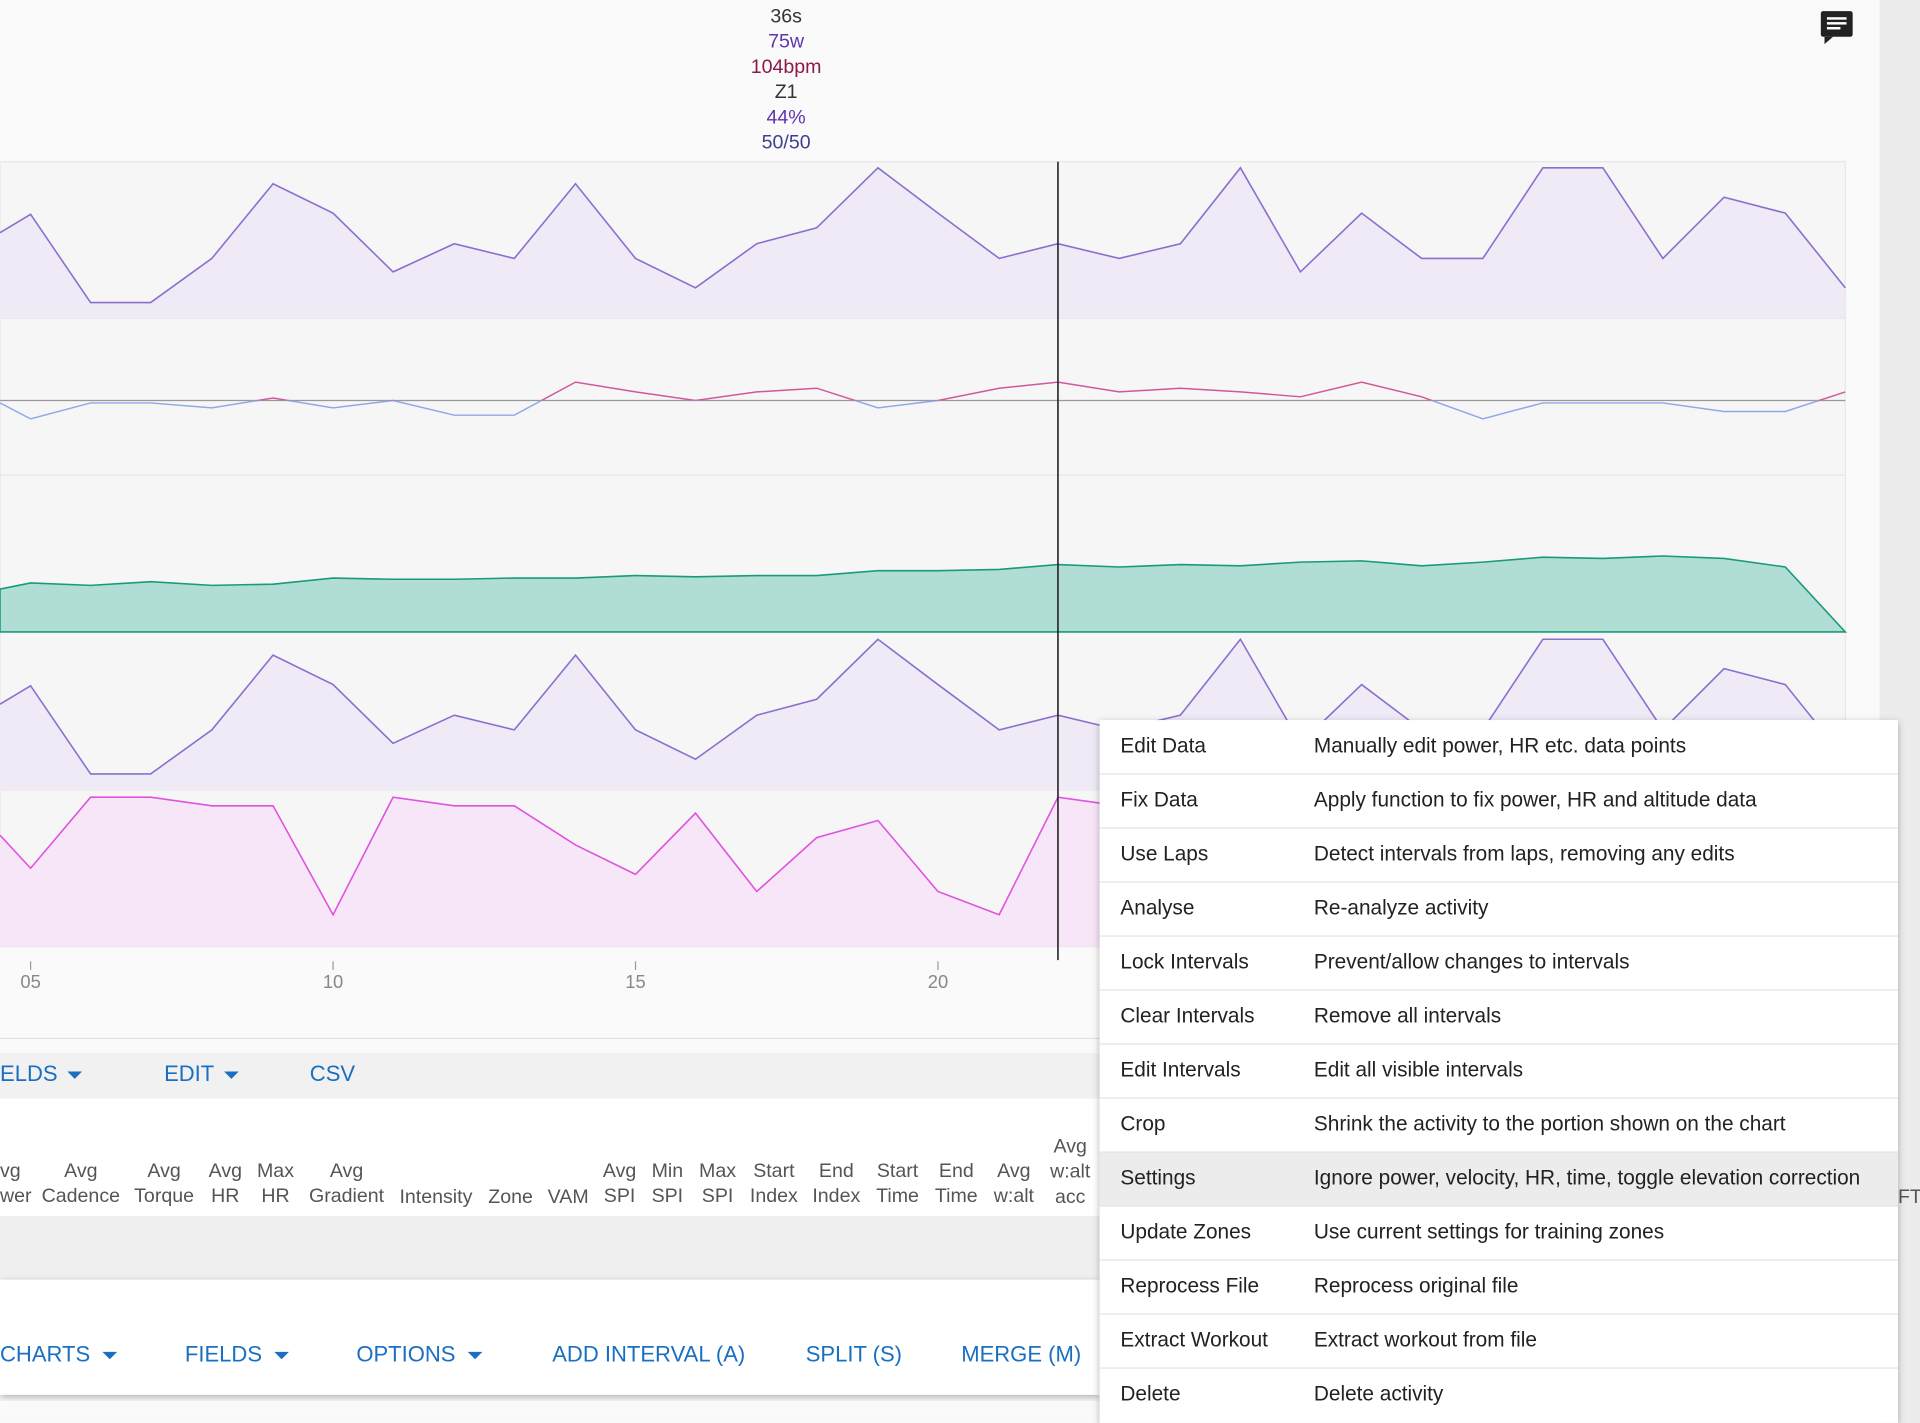 The image size is (1920, 1423). I want to click on x-tick-label: 20, so click(938, 981).